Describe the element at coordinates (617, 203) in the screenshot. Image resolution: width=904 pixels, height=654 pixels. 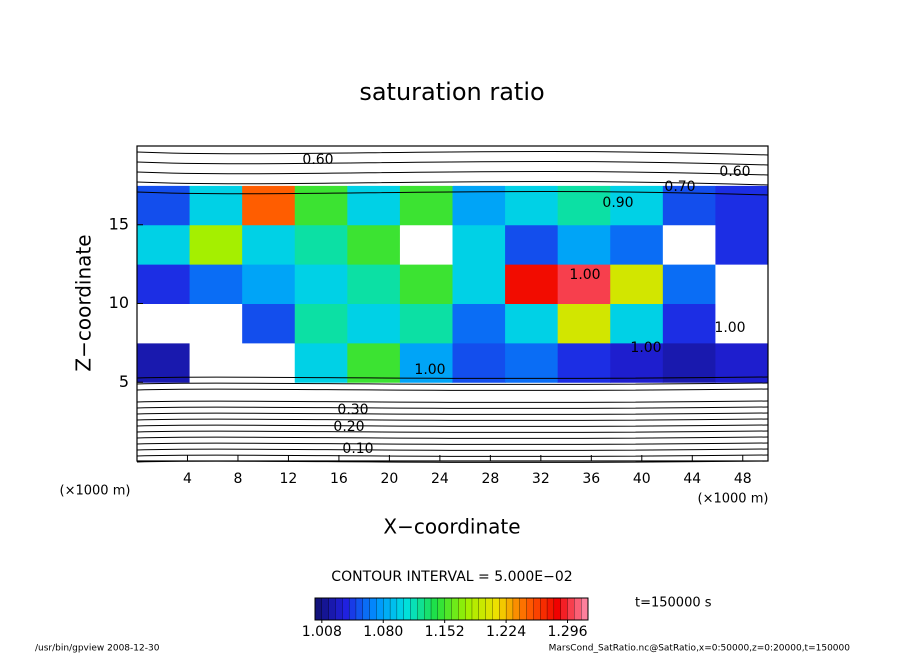
I see `contour-label: 0.90` at that location.